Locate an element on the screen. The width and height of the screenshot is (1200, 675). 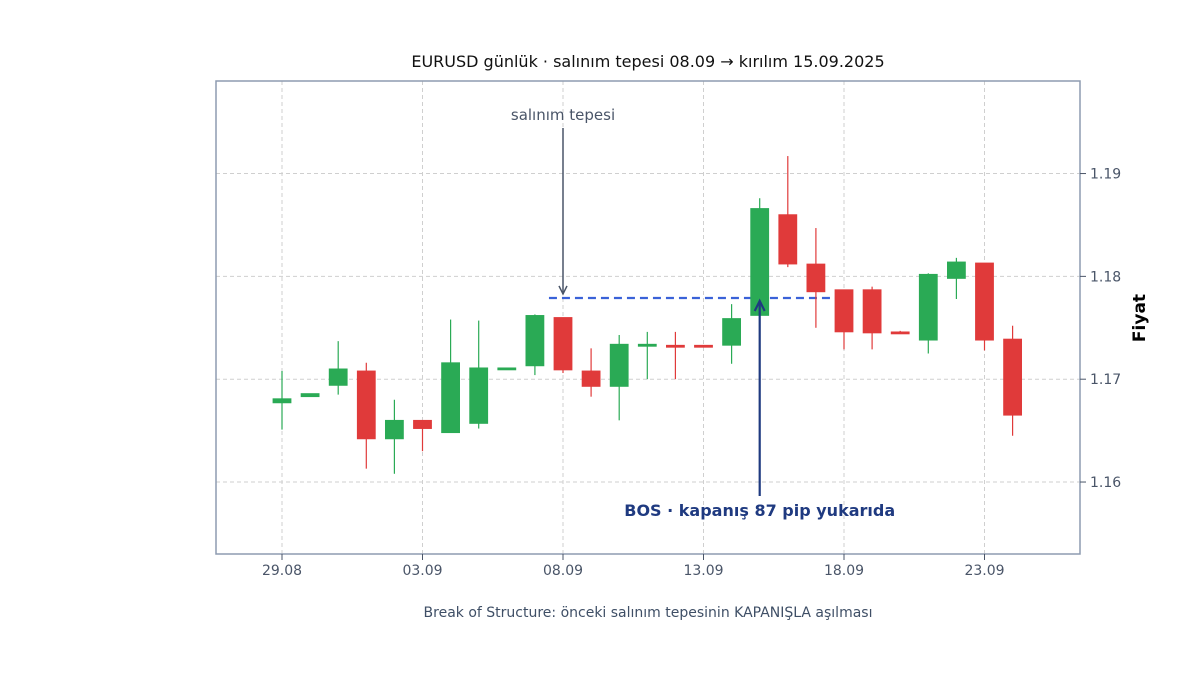
swing-high-arrowhead is located at coordinates (563, 290).